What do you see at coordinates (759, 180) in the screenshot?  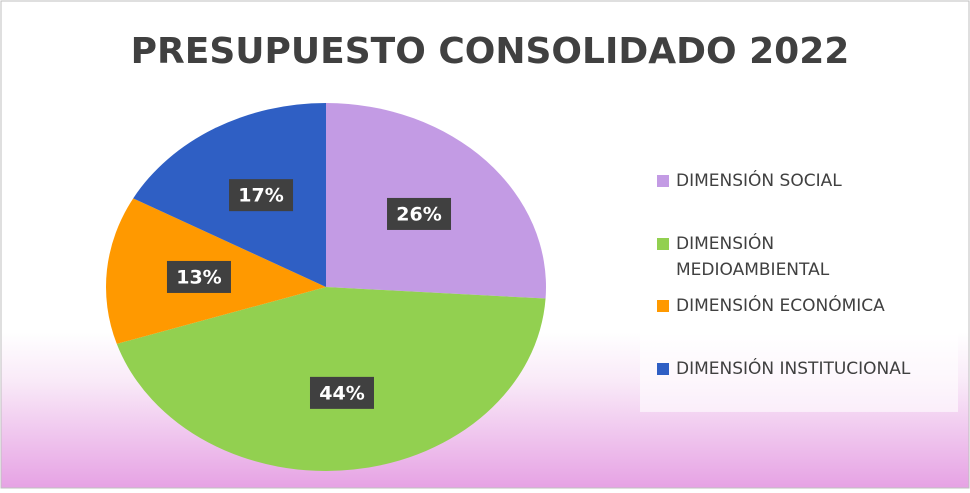 I see `legend-label: DIMENSIÓN SOCIAL` at bounding box center [759, 180].